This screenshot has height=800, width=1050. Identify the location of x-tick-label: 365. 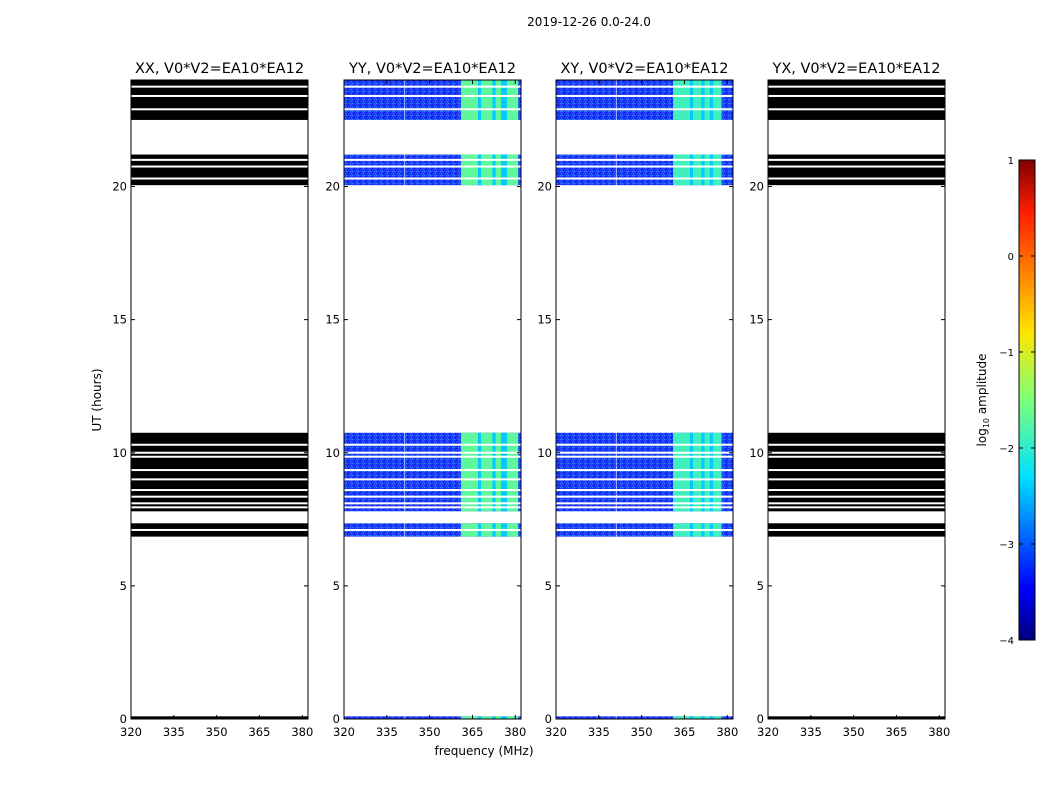
(259, 732).